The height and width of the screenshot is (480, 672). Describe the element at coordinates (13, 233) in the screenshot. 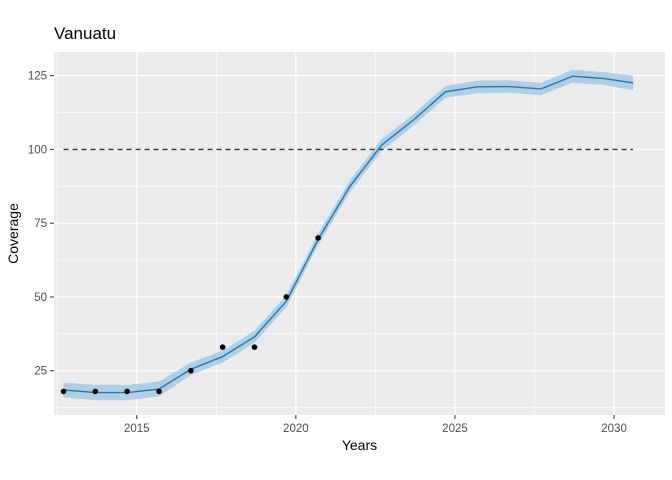

I see `y-axis-title: Coverage` at that location.